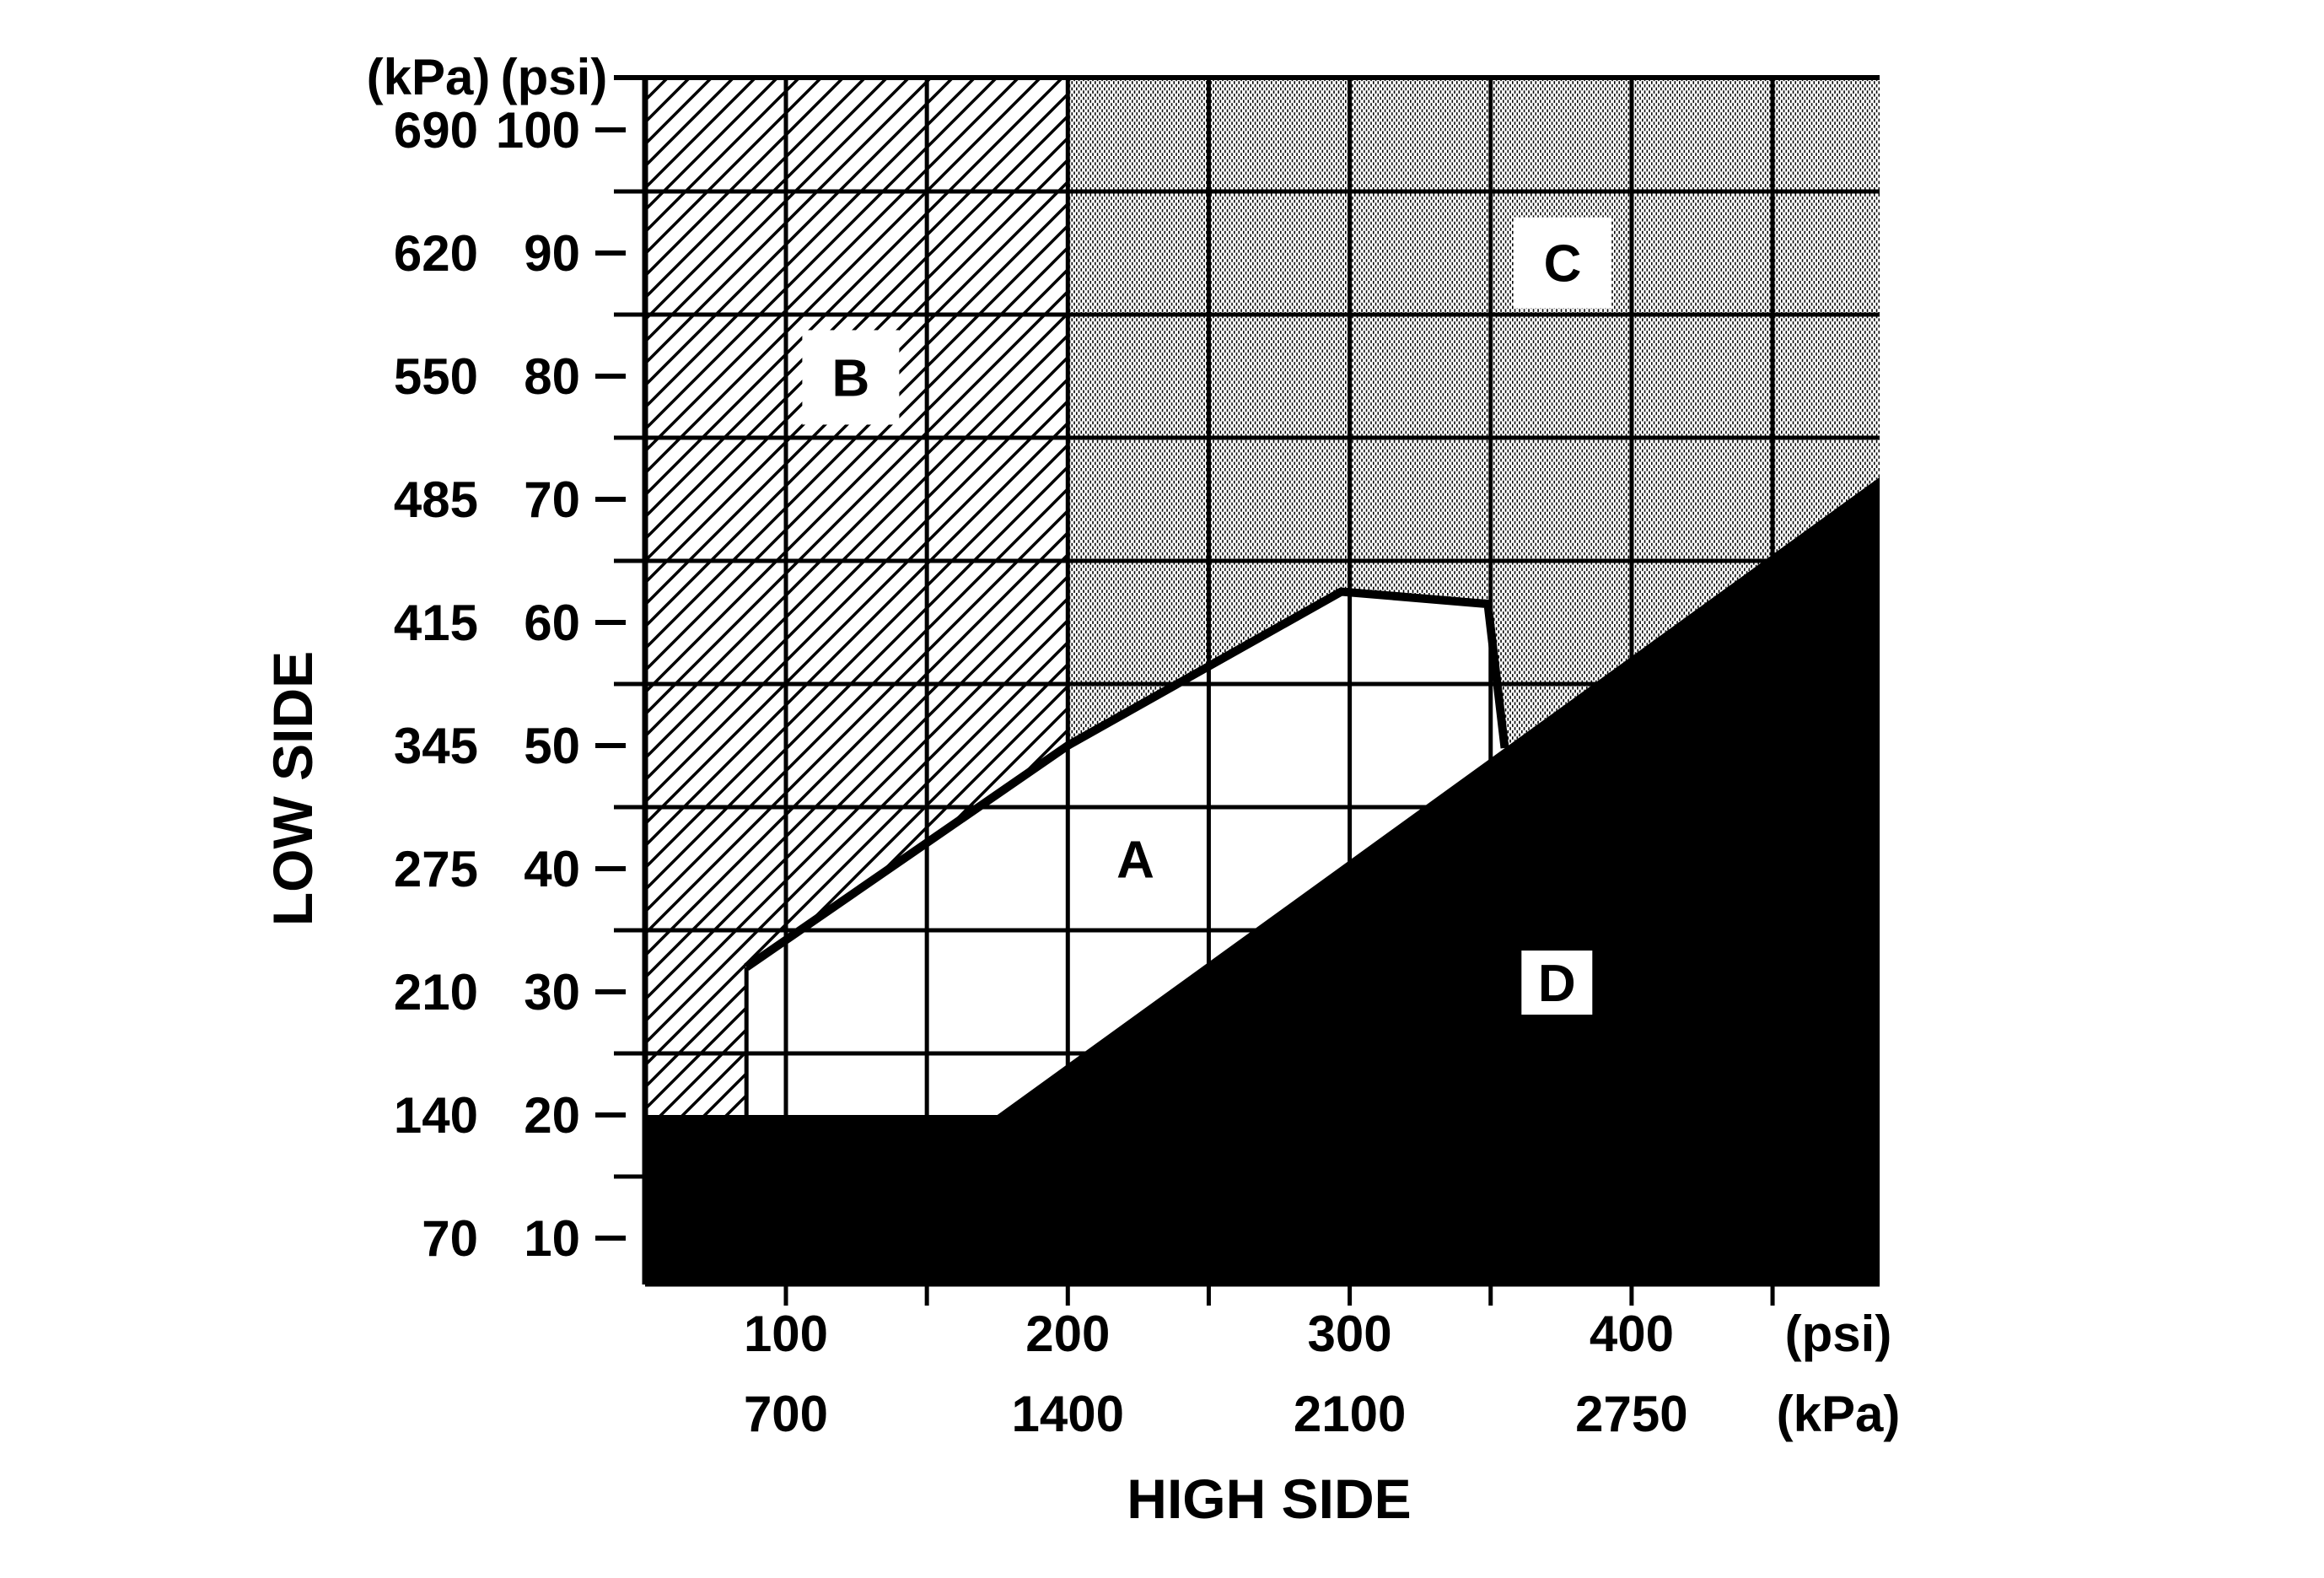 The width and height of the screenshot is (2324, 1578). I want to click on y-tick-label-psi-90: 90, so click(552, 253).